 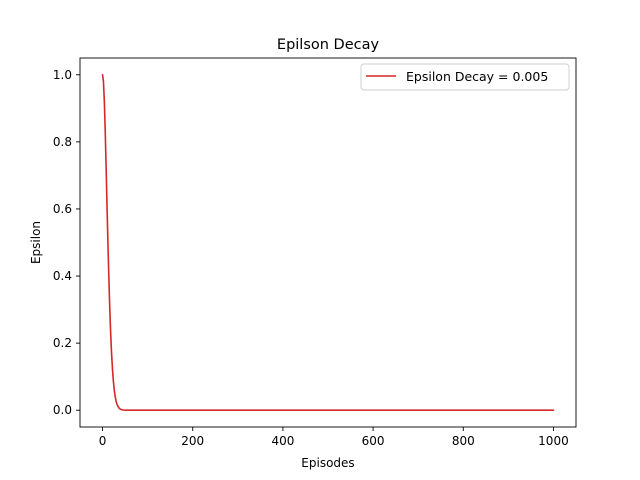 I want to click on y-axis-label: Epsilon, so click(x=36, y=242).